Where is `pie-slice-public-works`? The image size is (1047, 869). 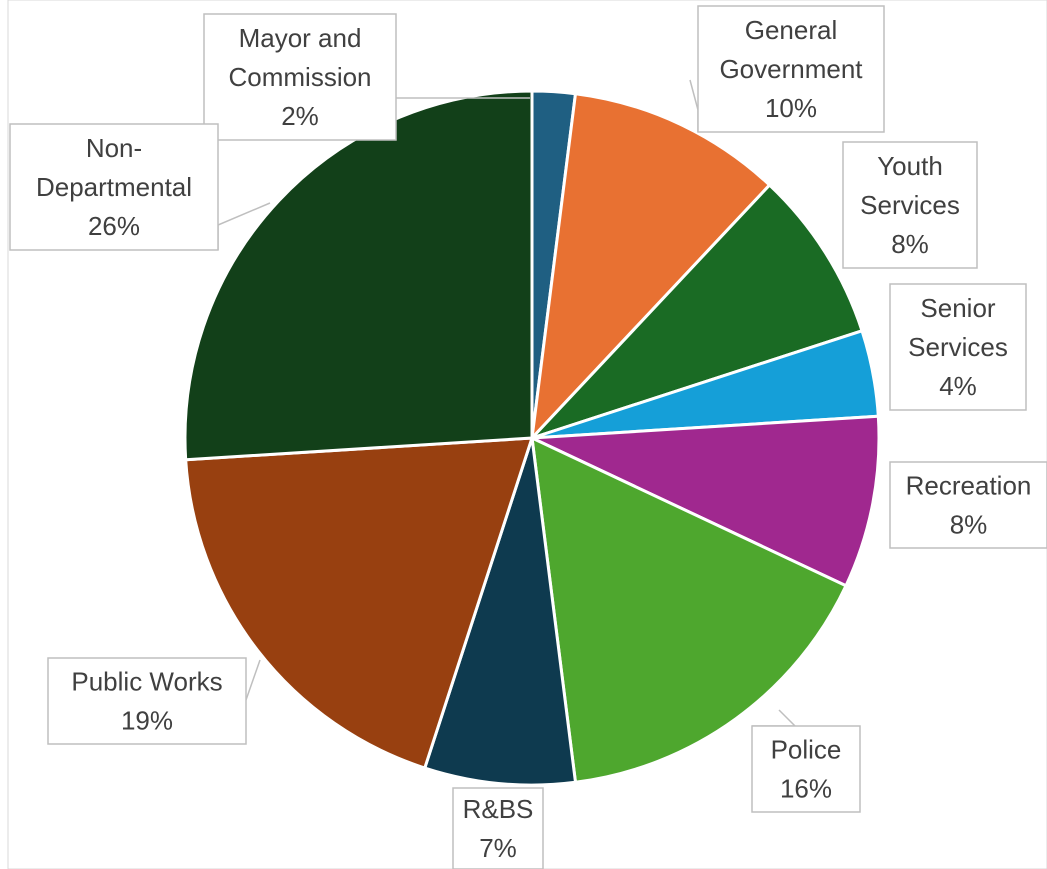 pie-slice-public-works is located at coordinates (359, 603).